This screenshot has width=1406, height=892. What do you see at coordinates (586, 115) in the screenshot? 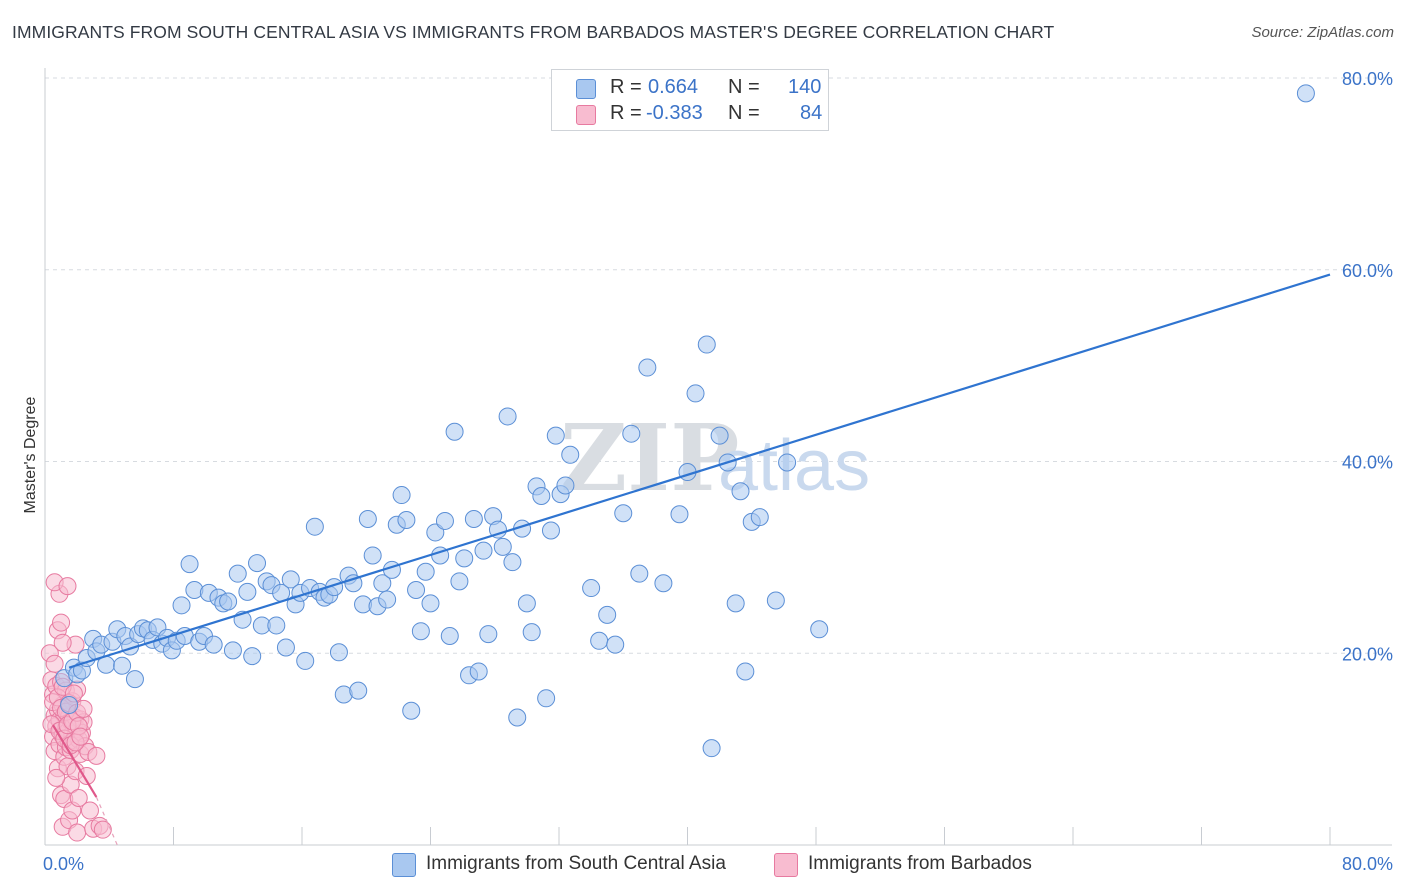
I see `legend-swatch-pink` at bounding box center [586, 115].